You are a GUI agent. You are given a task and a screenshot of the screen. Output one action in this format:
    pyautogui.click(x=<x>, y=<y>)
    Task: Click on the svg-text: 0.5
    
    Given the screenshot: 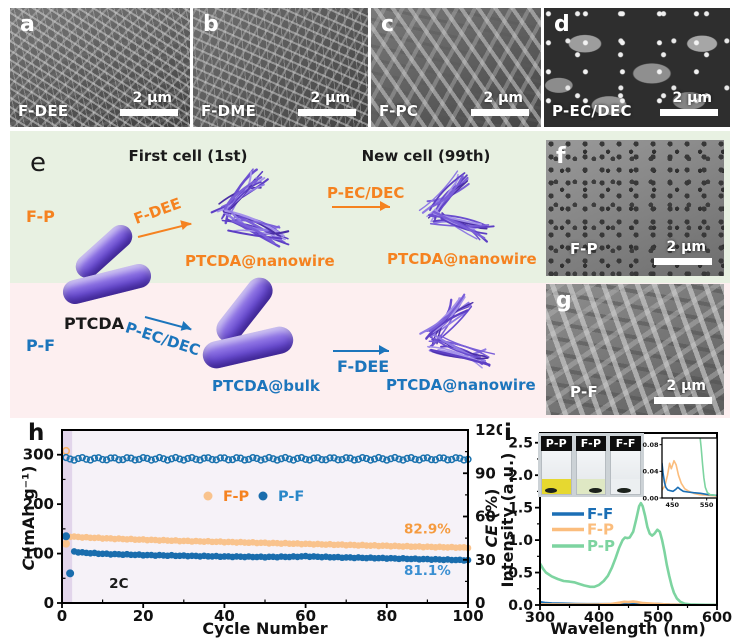 What is the action you would take?
    pyautogui.click(x=520, y=574)
    